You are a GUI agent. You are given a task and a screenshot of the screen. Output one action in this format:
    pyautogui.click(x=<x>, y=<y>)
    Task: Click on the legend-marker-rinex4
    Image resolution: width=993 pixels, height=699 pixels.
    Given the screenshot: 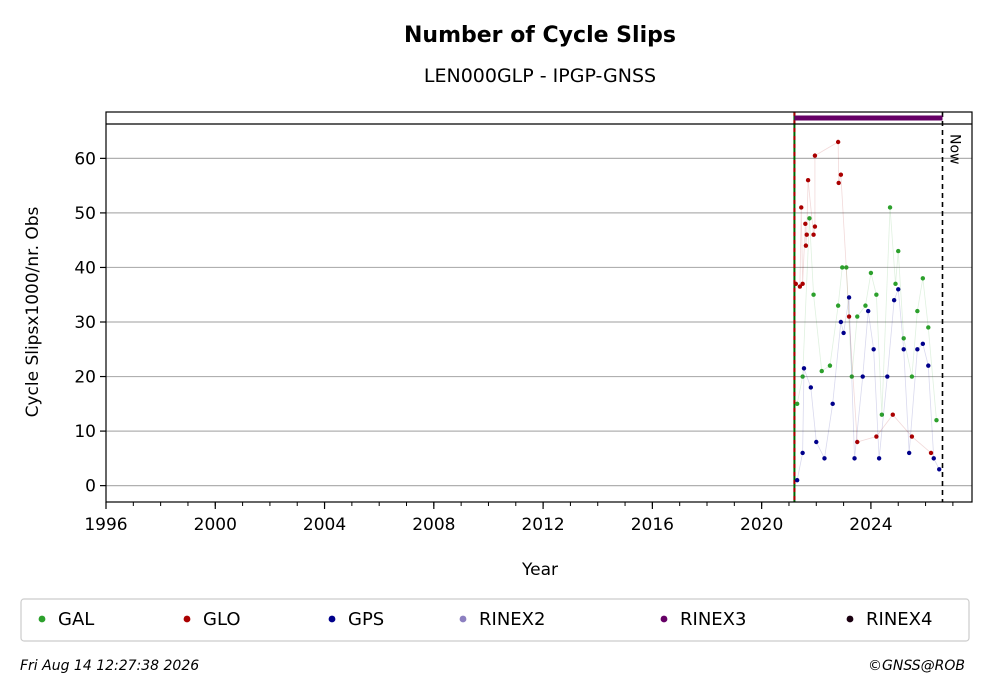 What is the action you would take?
    pyautogui.click(x=850, y=619)
    